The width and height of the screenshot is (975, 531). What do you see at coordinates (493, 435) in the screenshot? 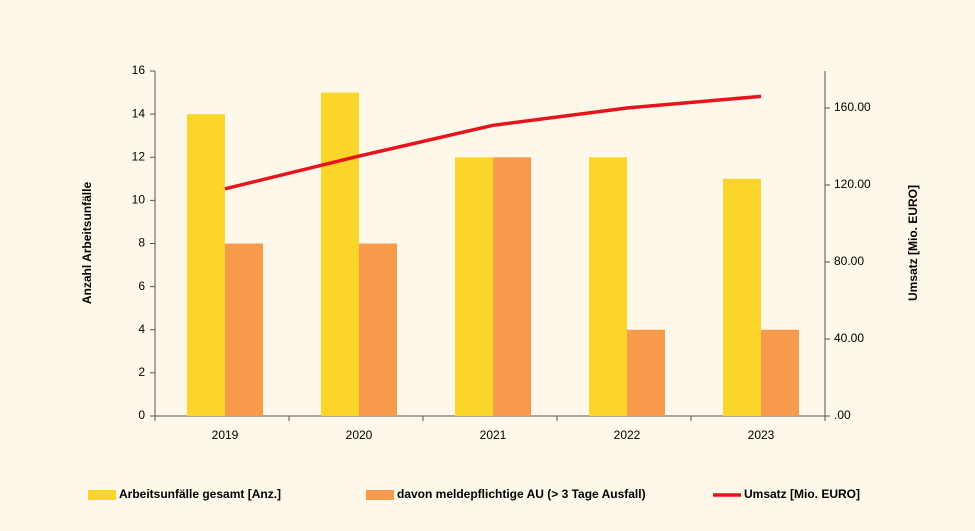
I see `x-tick-label: 2021` at bounding box center [493, 435].